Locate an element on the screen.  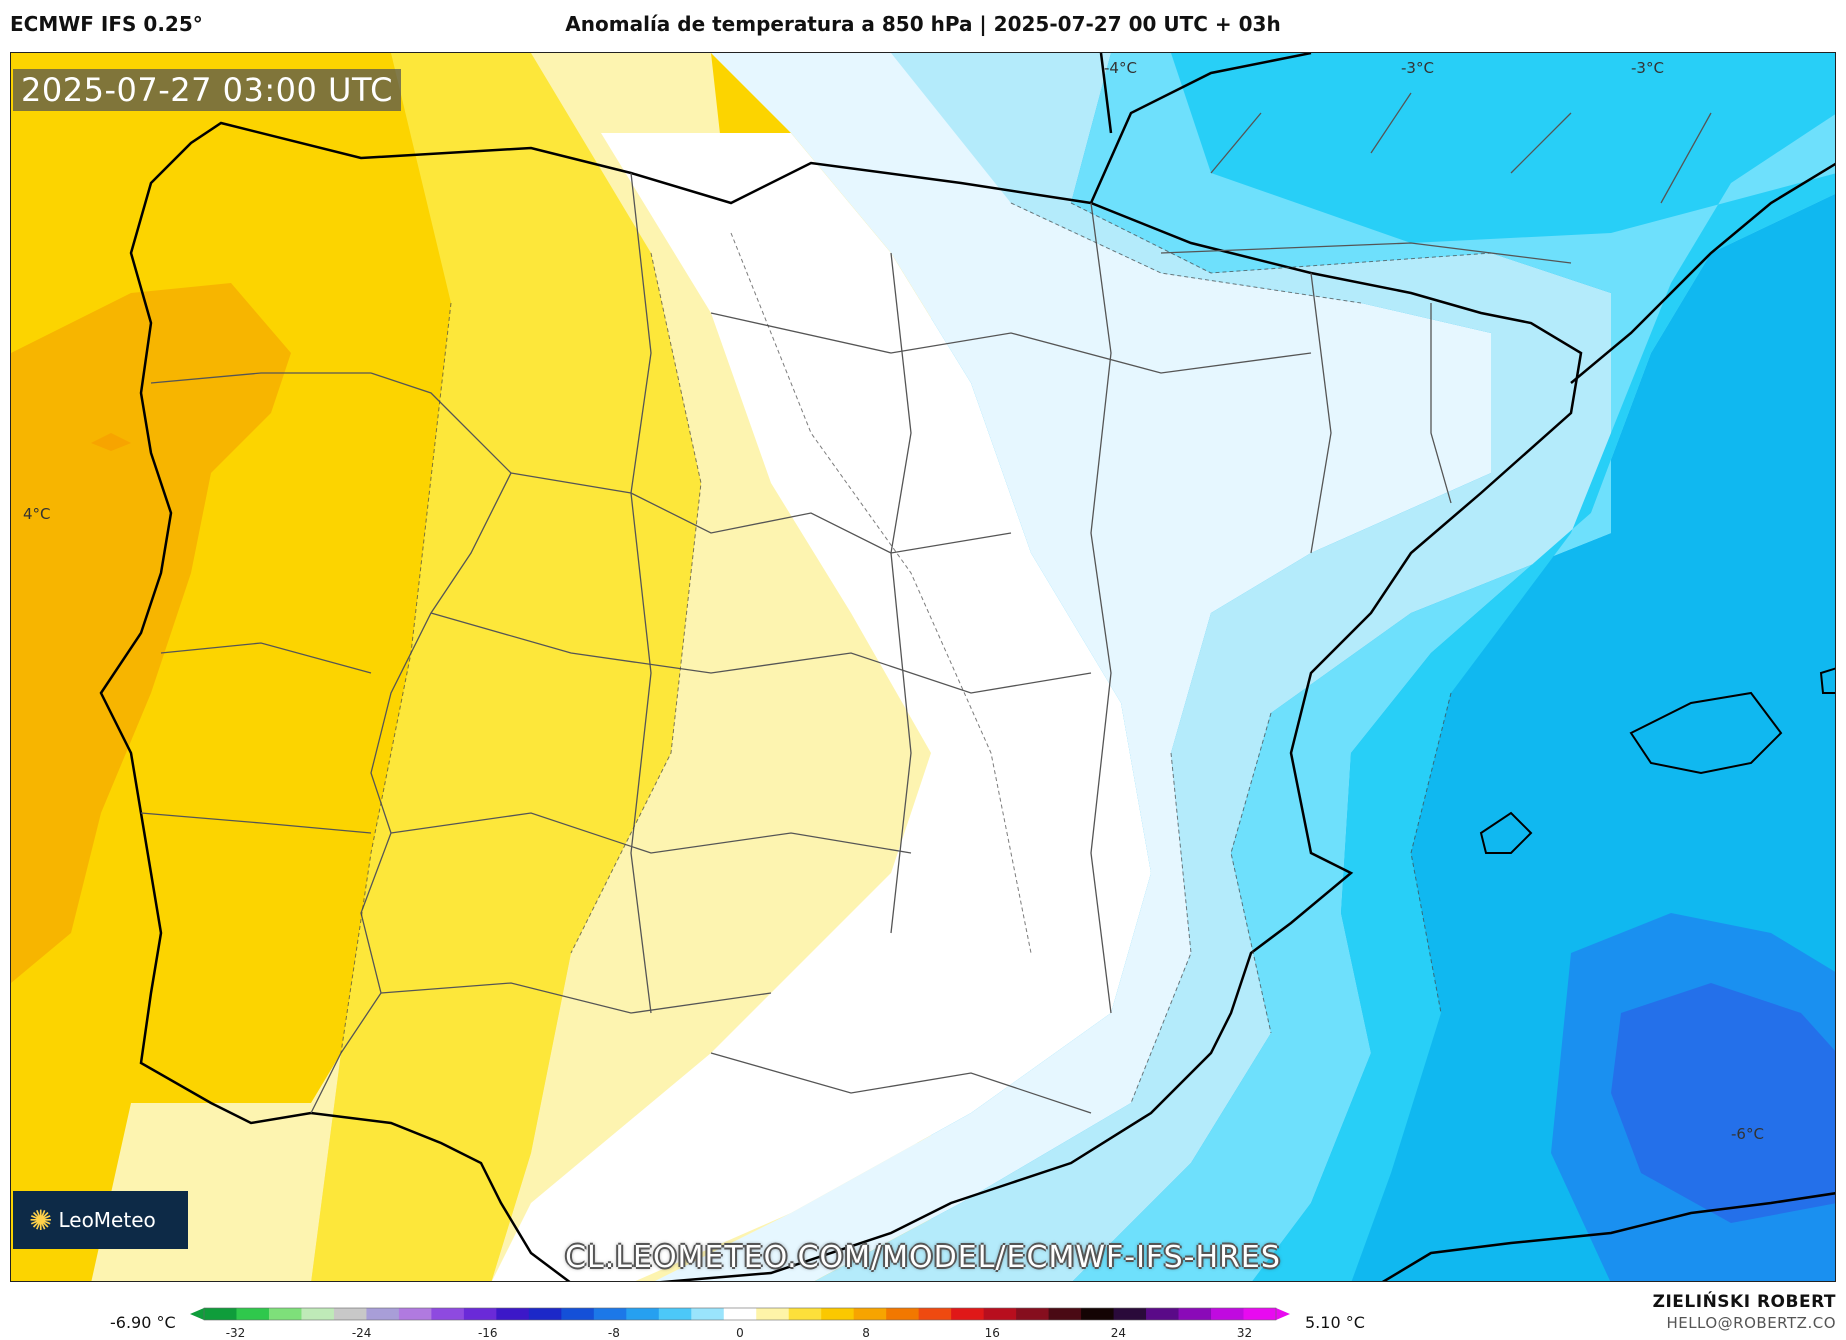
colorbar-tick-label: -32 is located at coordinates (235, 1333).